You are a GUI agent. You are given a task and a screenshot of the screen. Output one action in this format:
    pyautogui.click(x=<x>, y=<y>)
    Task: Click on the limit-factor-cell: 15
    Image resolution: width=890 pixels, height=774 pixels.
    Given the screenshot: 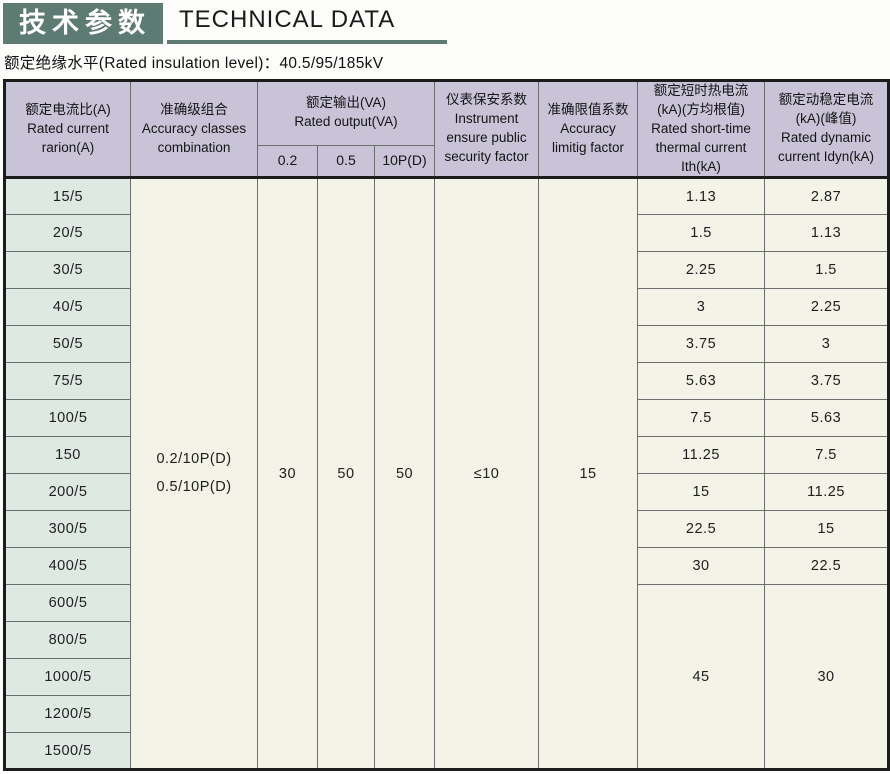 What is the action you would take?
    pyautogui.click(x=588, y=474)
    